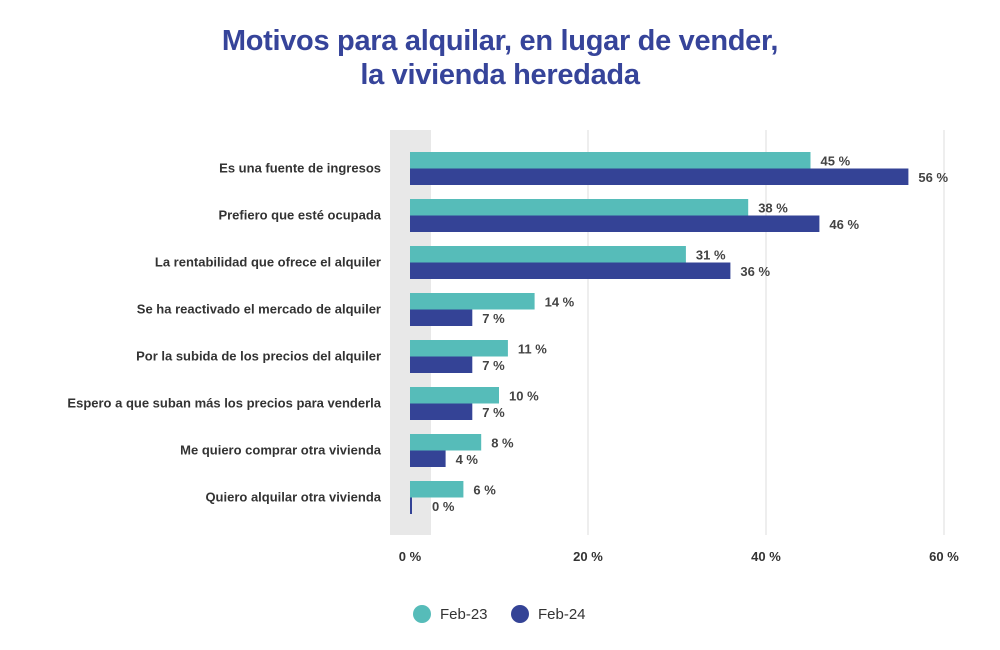  What do you see at coordinates (293, 497) in the screenshot?
I see `category-label: Quiero alquilar otra vivienda` at bounding box center [293, 497].